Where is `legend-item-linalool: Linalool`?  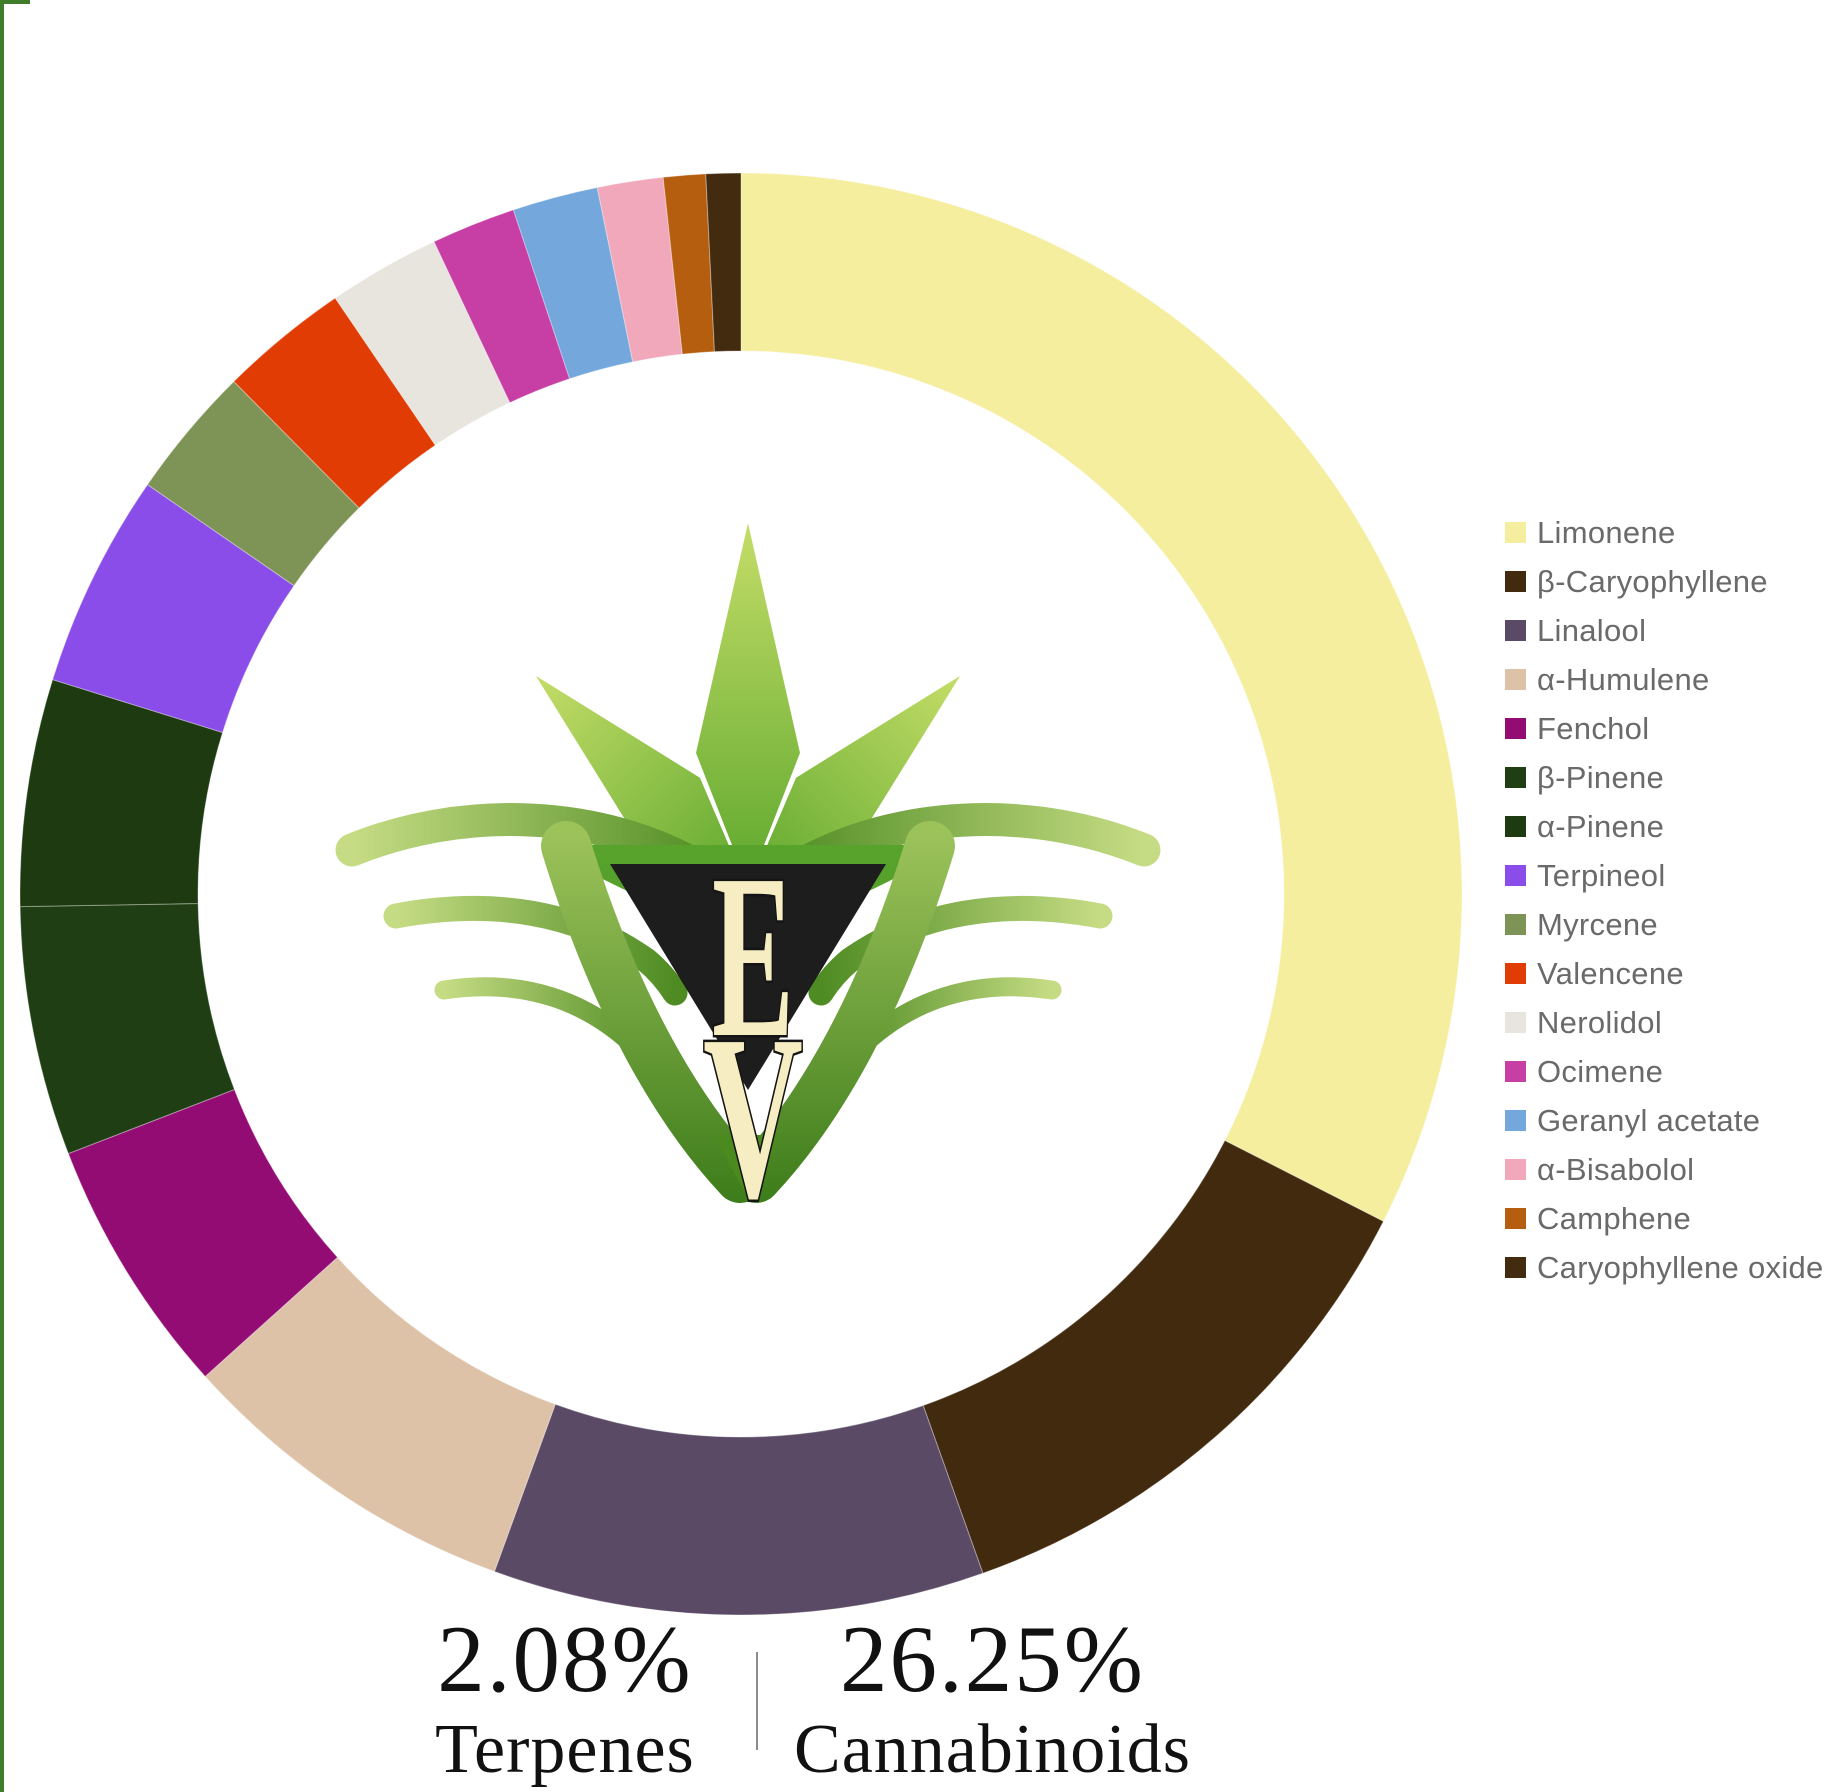 legend-item-linalool: Linalool is located at coordinates (1664, 630).